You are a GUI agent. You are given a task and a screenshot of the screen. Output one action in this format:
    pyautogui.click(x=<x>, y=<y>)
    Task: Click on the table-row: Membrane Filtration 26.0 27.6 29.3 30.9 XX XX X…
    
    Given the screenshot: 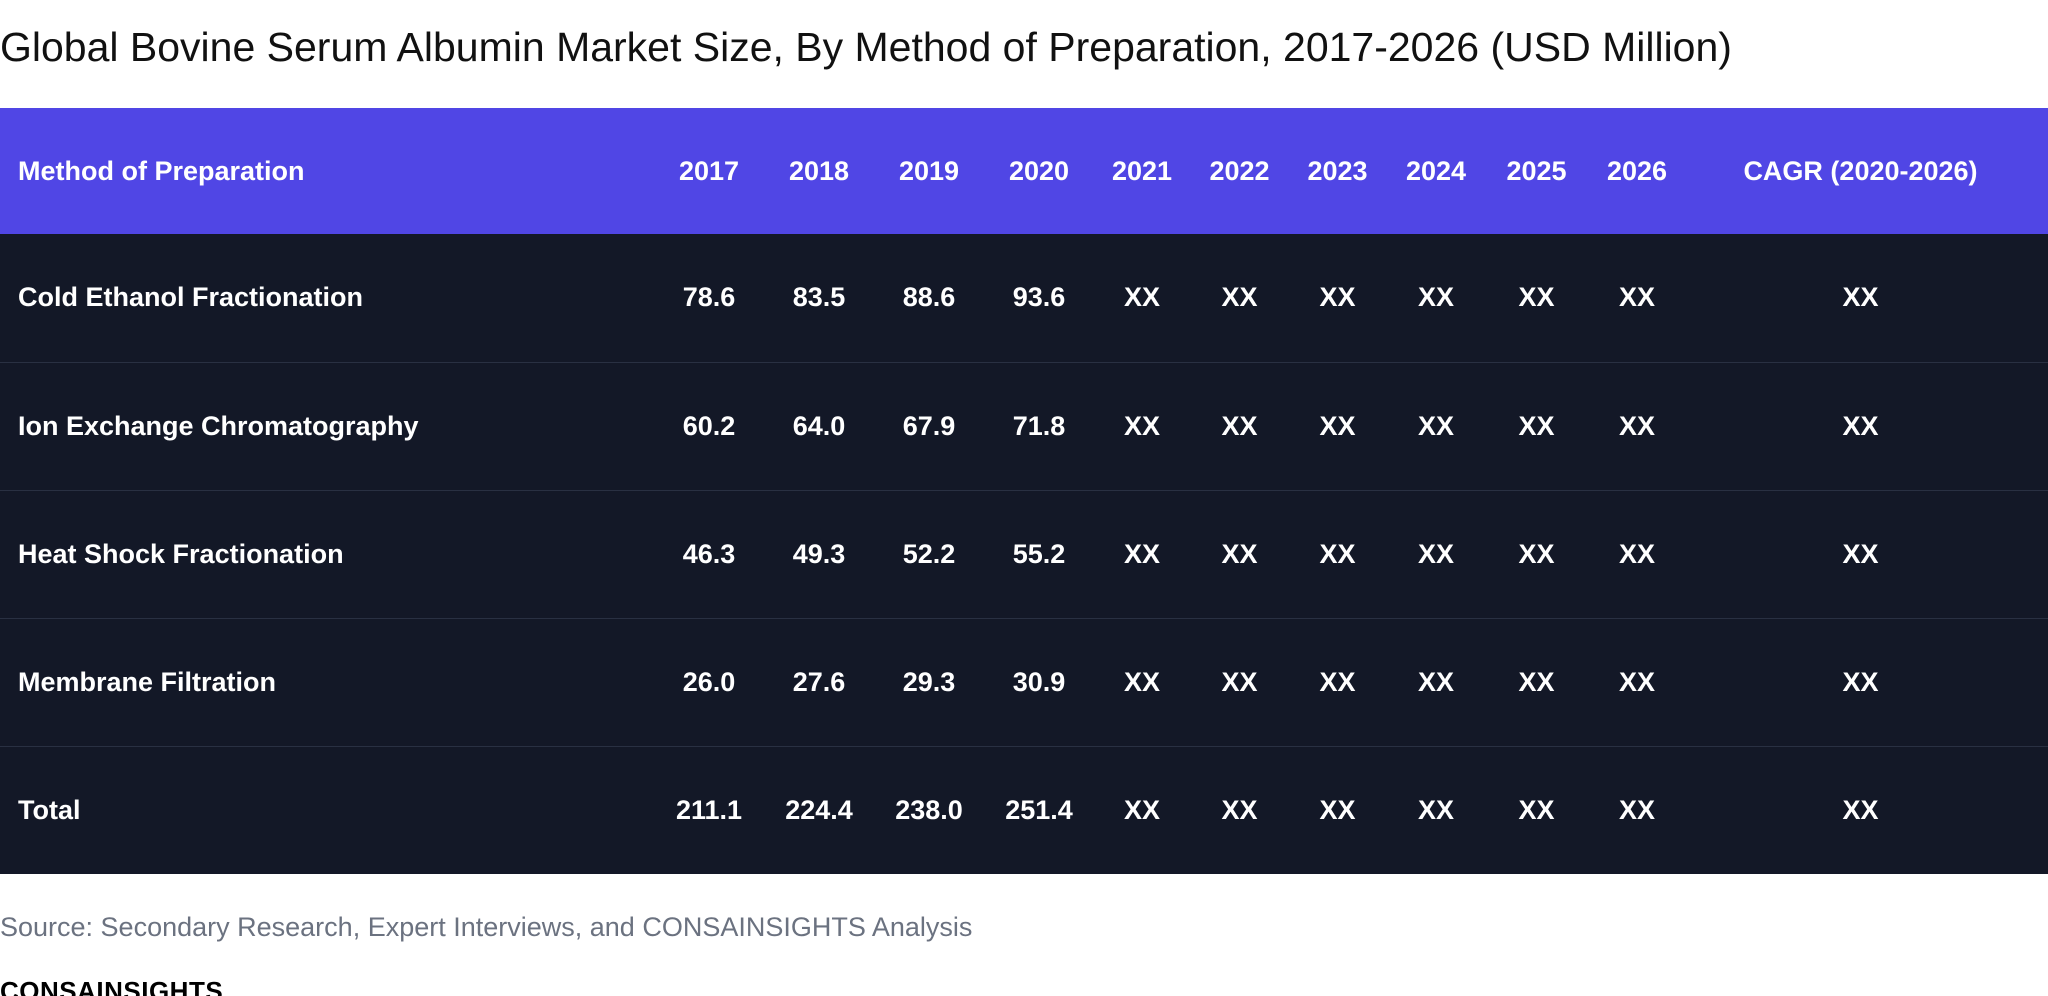 What is the action you would take?
    pyautogui.click(x=1024, y=682)
    